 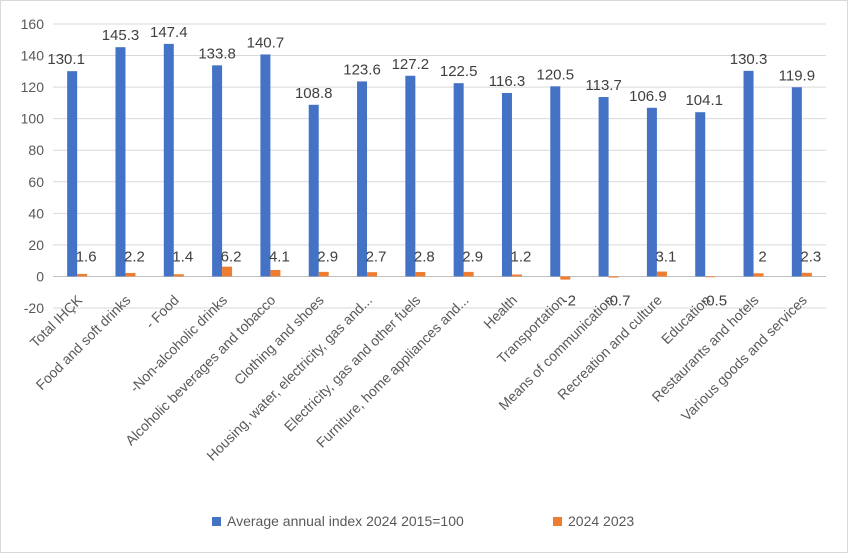 I want to click on data-label-index: 119.9, so click(x=797, y=75).